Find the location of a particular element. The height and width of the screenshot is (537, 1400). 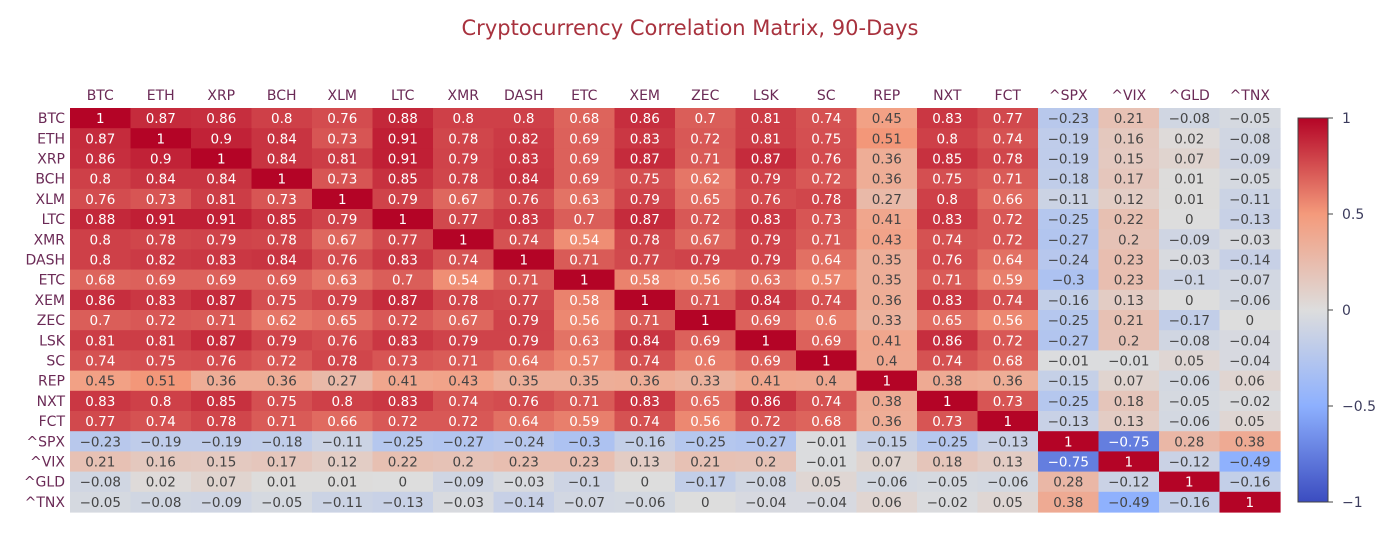

cell-value-label: 0.15 is located at coordinates (1129, 160).